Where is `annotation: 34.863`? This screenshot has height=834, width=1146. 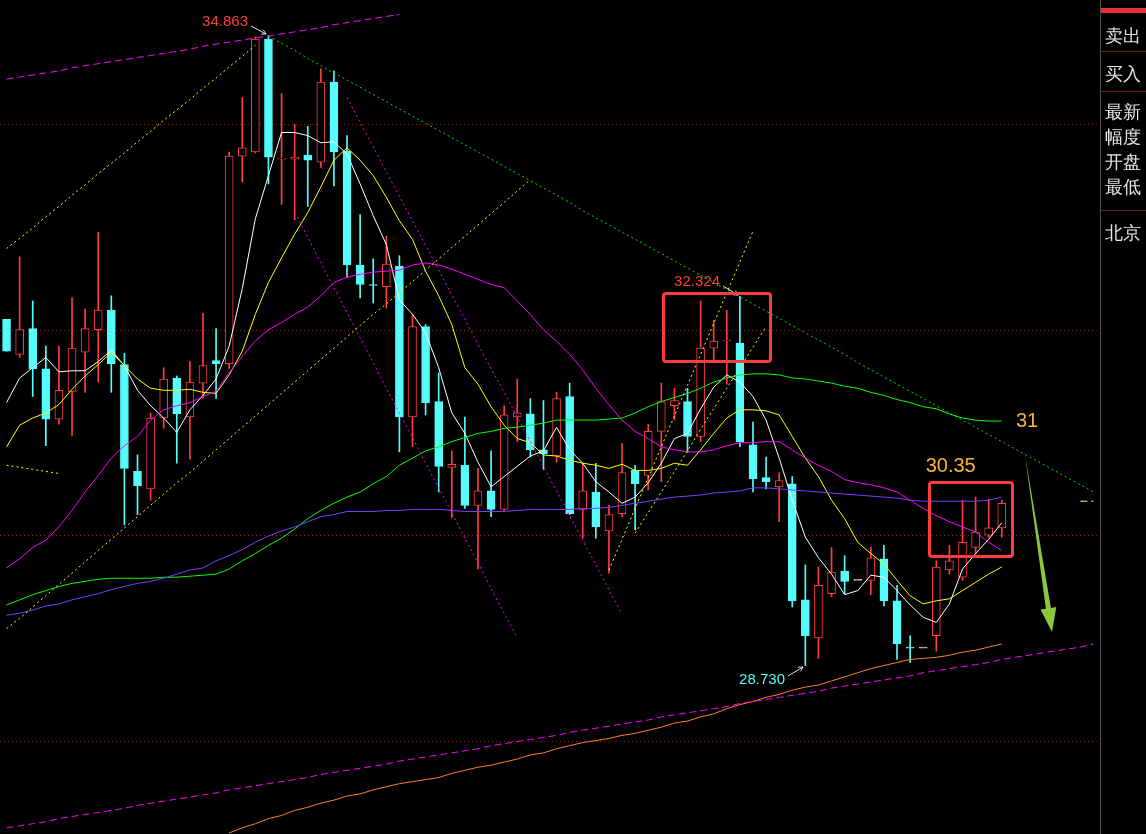
annotation: 34.863 is located at coordinates (225, 21).